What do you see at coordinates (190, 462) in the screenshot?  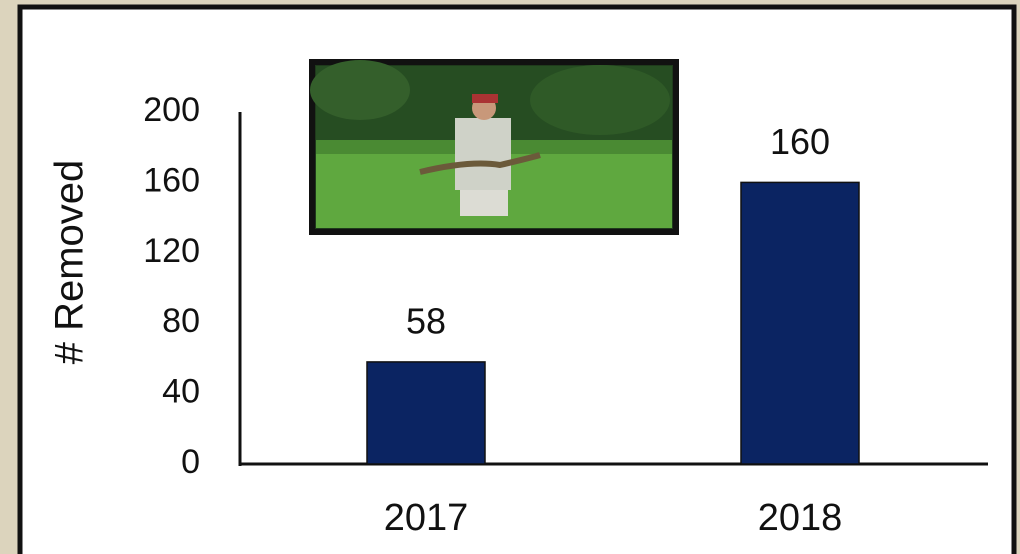 I see `y-tick-label: 0` at bounding box center [190, 462].